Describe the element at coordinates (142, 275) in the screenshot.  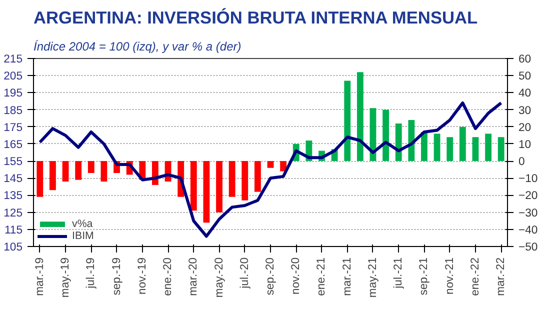
I see `x-tick-label: nov.-19` at that location.